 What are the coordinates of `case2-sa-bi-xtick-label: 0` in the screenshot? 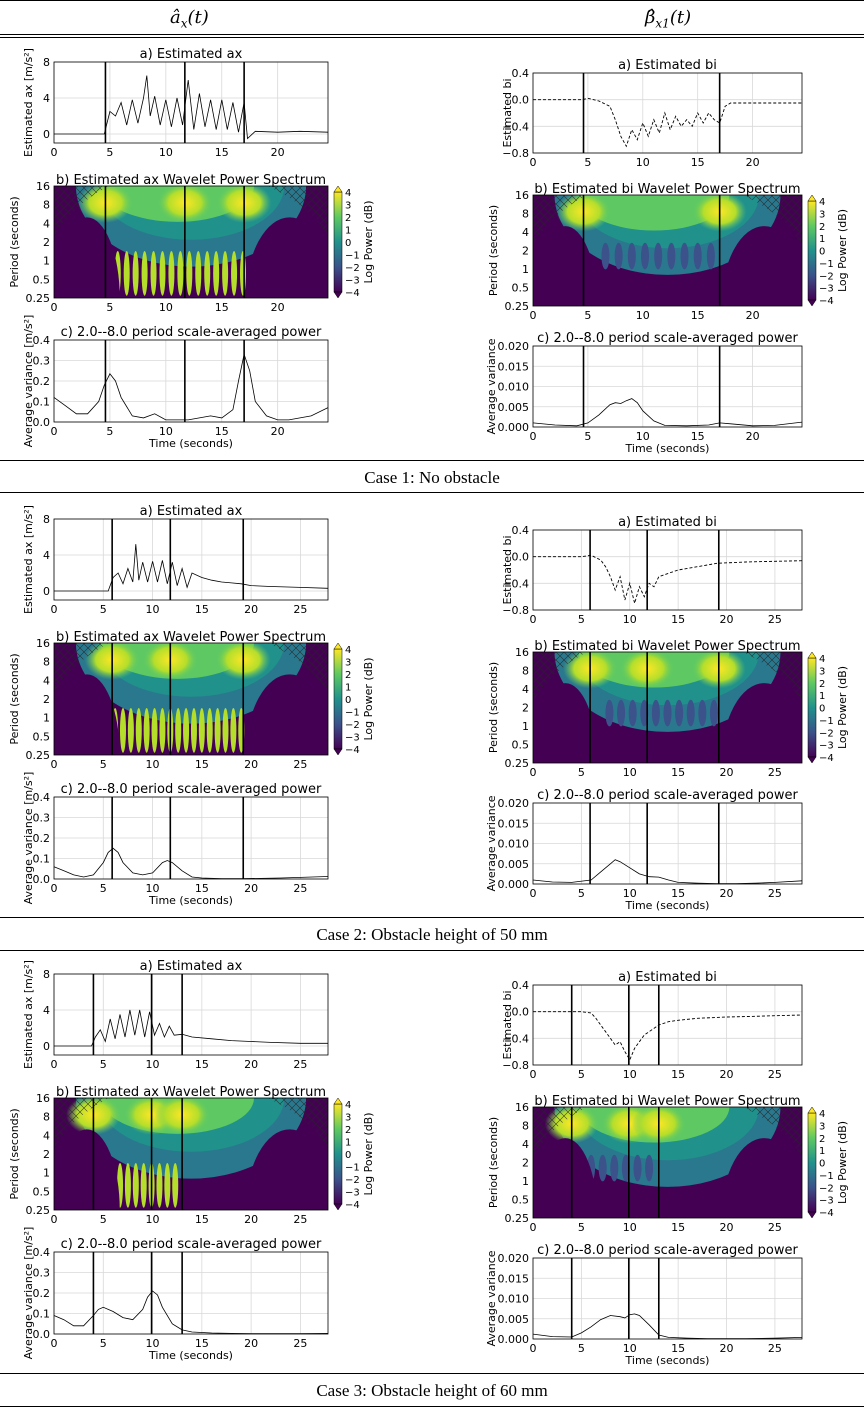 It's located at (533, 893).